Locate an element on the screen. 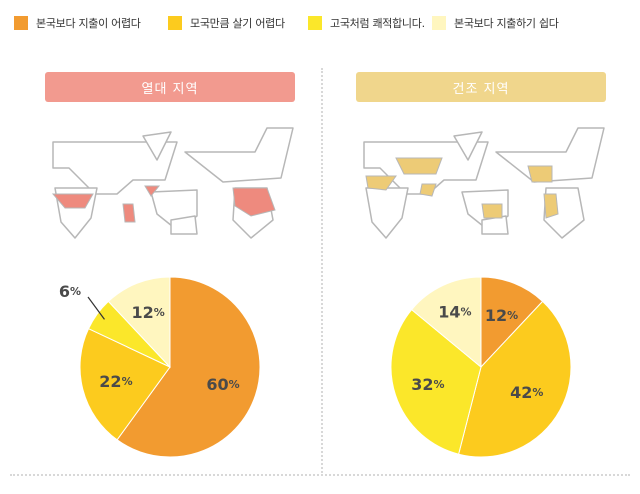 Image resolution: width=640 pixels, height=494 pixels. legend-label: 고국처럼 쾌적합니다. is located at coordinates (377, 23).